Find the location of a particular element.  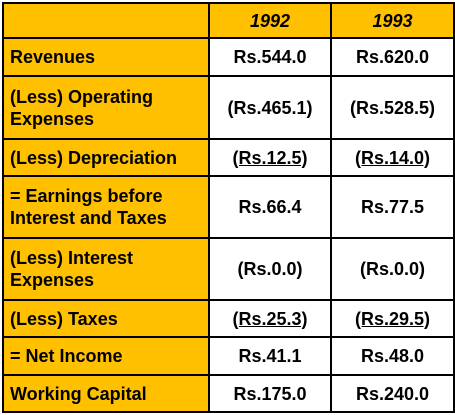

row-label: Working Capital is located at coordinates (106, 393).